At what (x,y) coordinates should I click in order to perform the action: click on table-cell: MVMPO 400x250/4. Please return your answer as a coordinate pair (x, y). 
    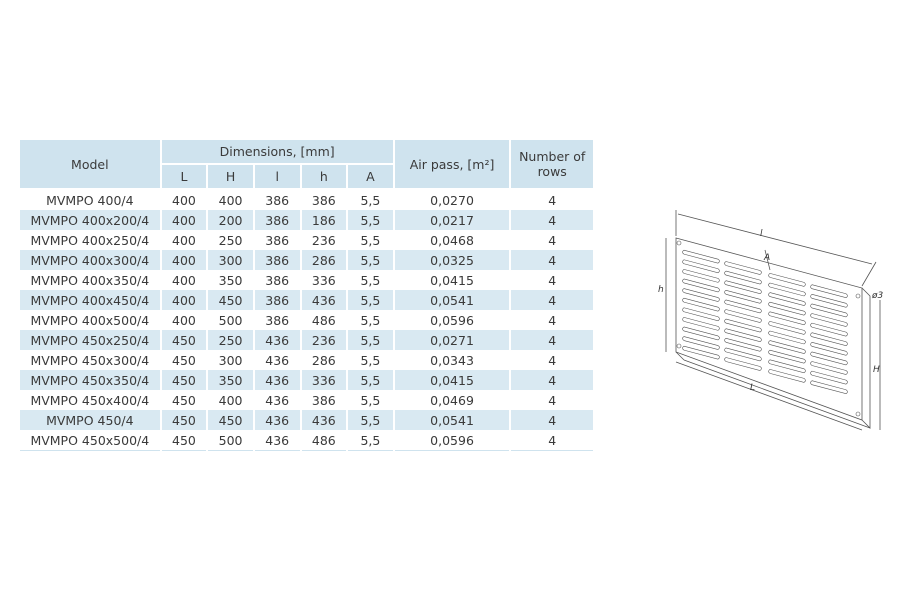
    Looking at the image, I should click on (90, 240).